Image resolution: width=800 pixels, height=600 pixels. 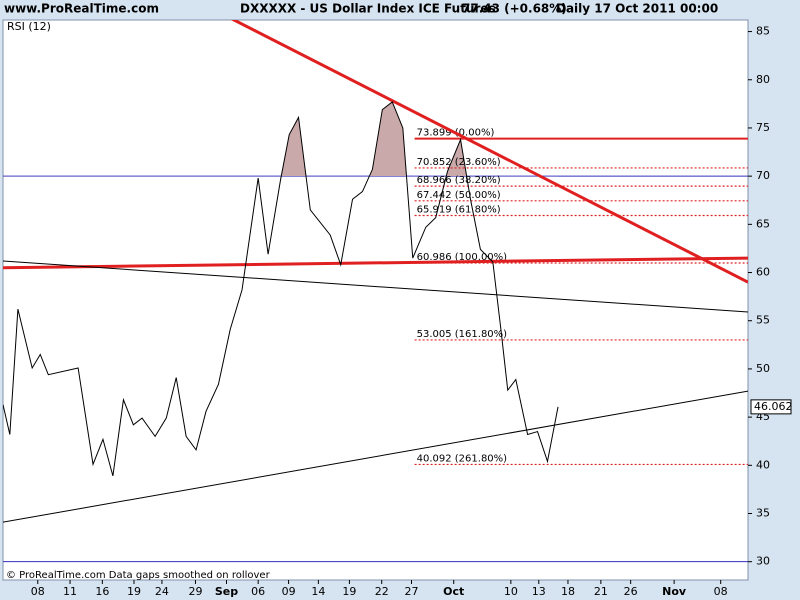 What do you see at coordinates (258, 591) in the screenshot?
I see `x-tick-label: 06` at bounding box center [258, 591].